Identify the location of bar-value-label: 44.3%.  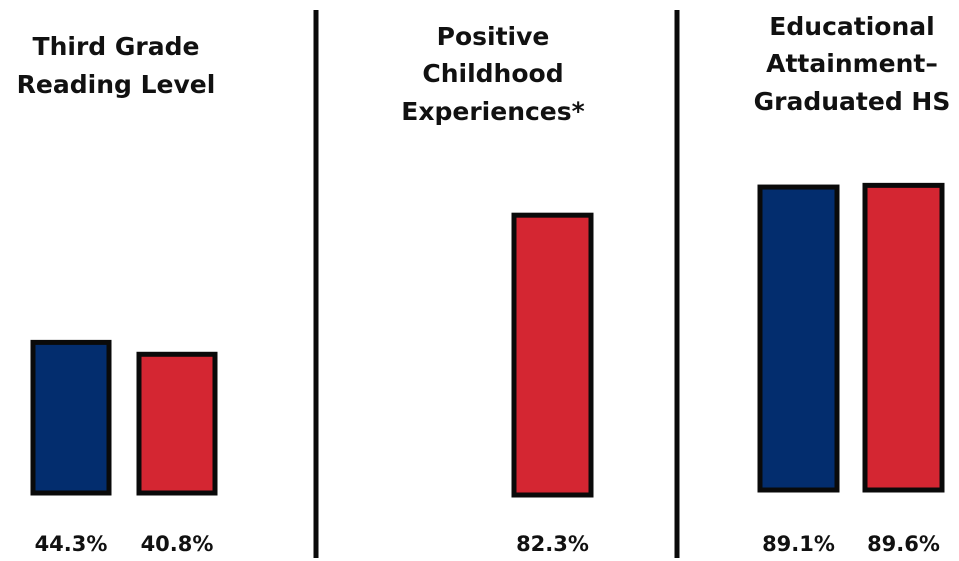
(71, 544).